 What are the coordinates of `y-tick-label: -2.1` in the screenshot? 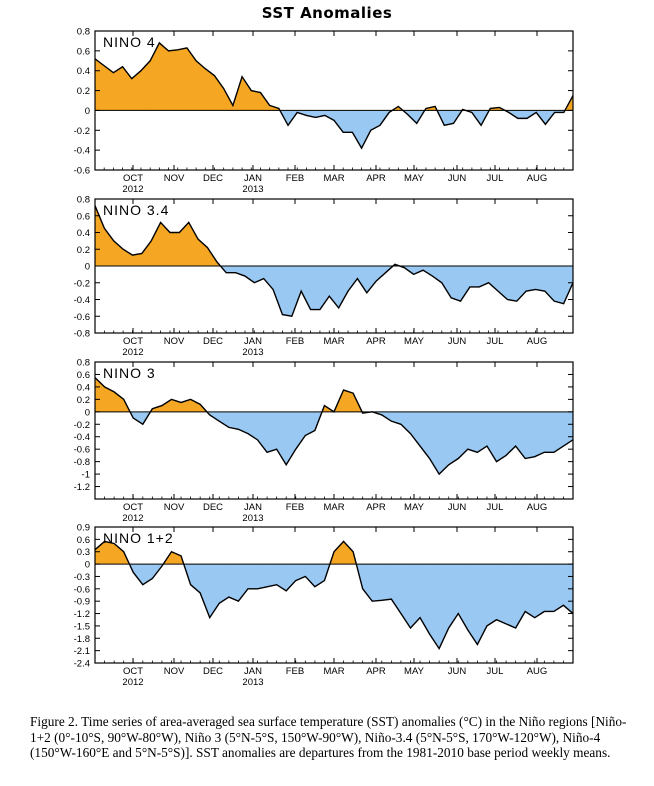 It's located at (82, 651).